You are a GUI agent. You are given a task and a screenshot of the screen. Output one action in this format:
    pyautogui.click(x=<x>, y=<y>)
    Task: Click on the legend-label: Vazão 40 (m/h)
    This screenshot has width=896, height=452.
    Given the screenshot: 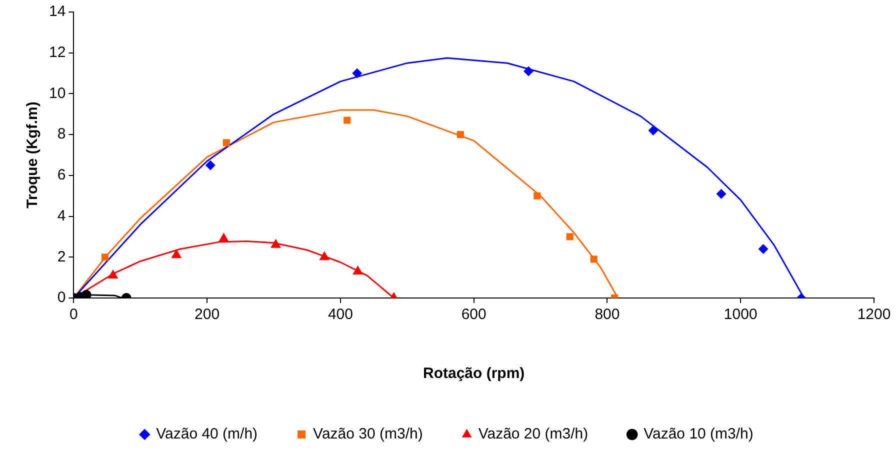 What is the action you would take?
    pyautogui.click(x=207, y=434)
    